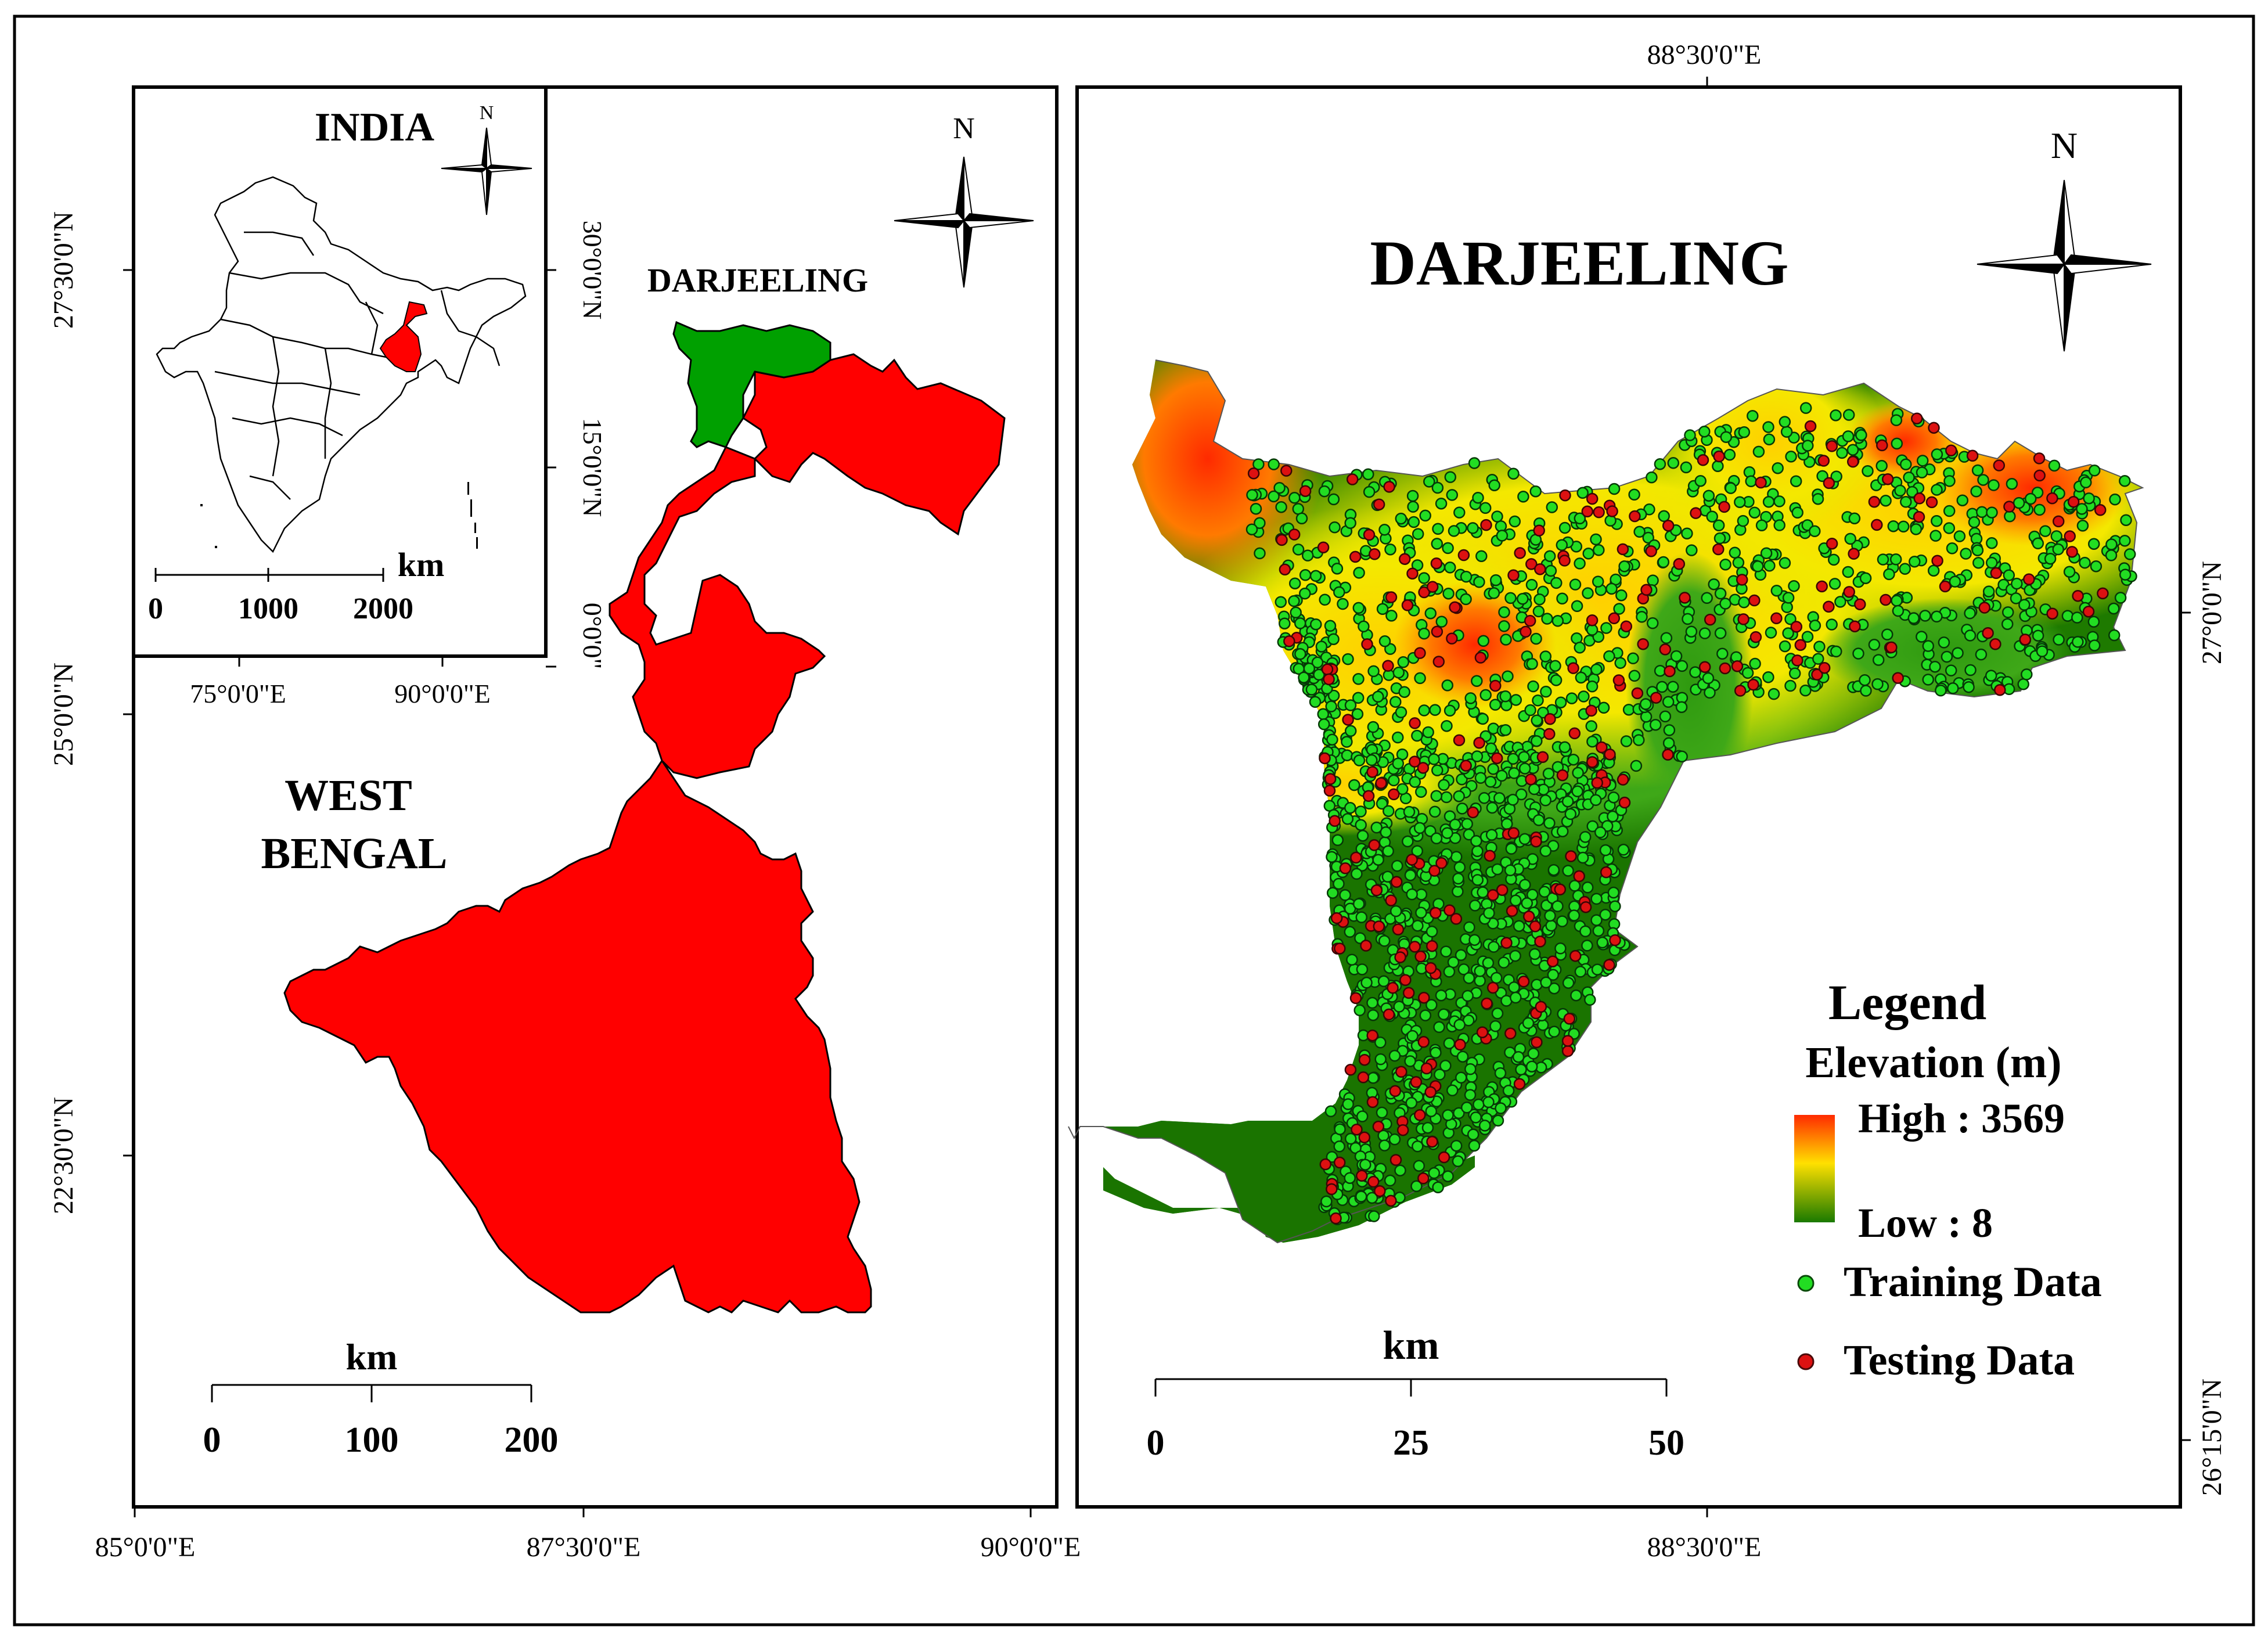 Image resolution: width=2268 pixels, height=1641 pixels. I want to click on legend-training-label: Training Data, so click(1973, 1282).